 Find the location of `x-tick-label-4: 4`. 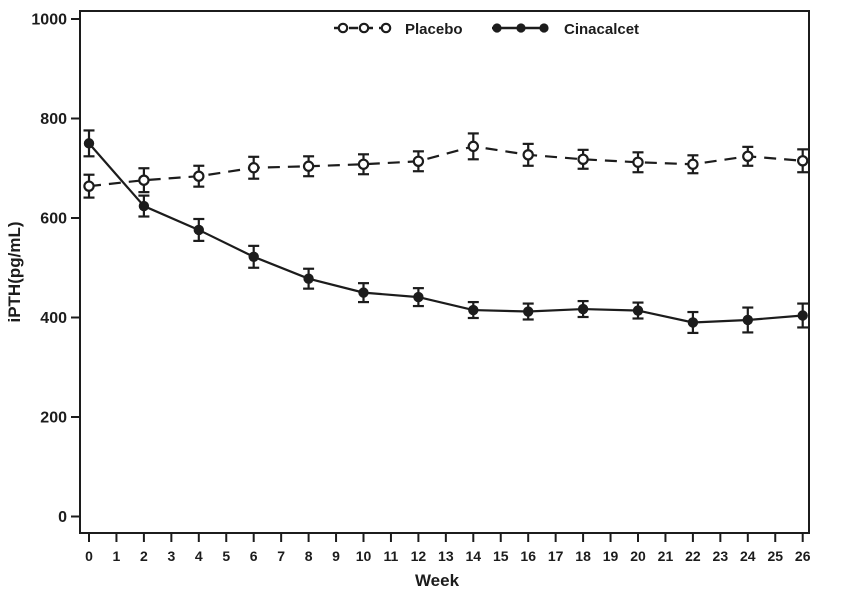

x-tick-label-4: 4 is located at coordinates (199, 556).